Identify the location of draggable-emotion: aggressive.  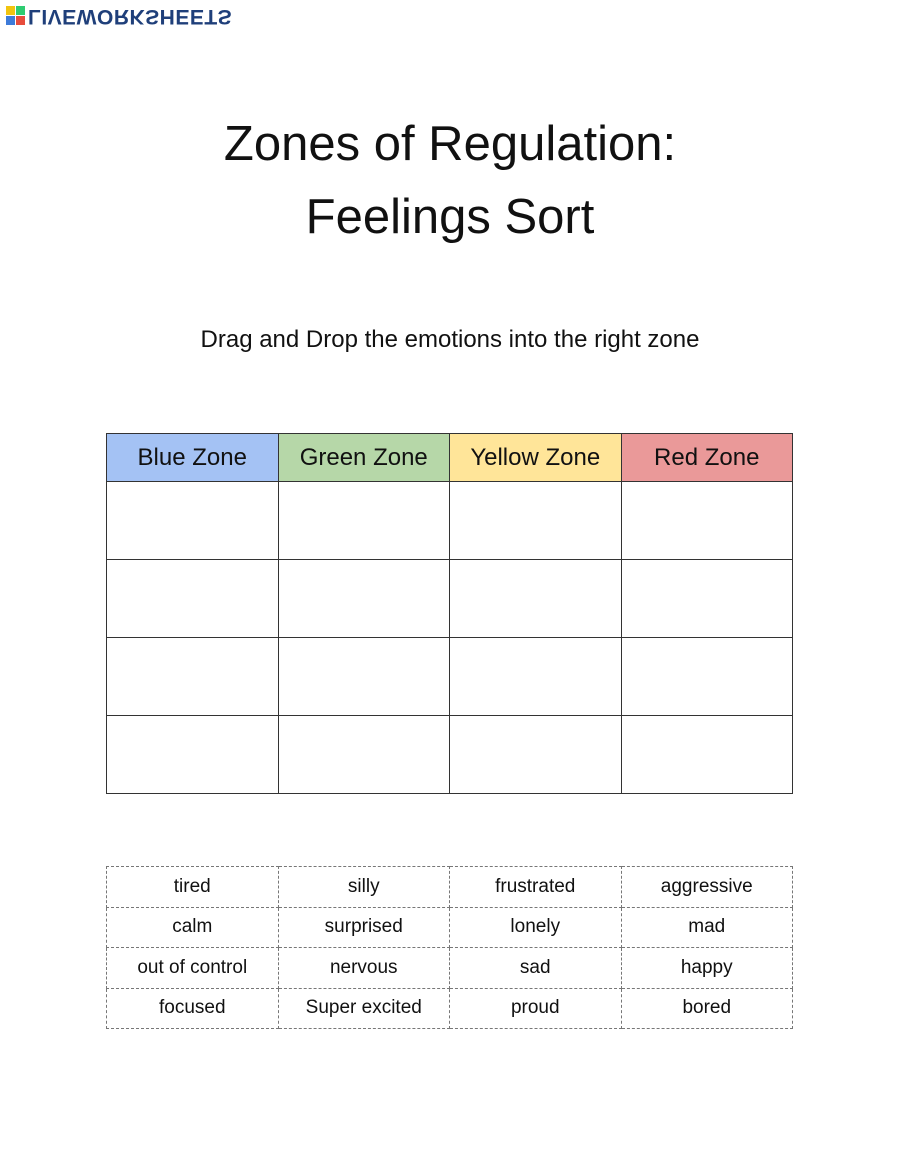
(706, 887).